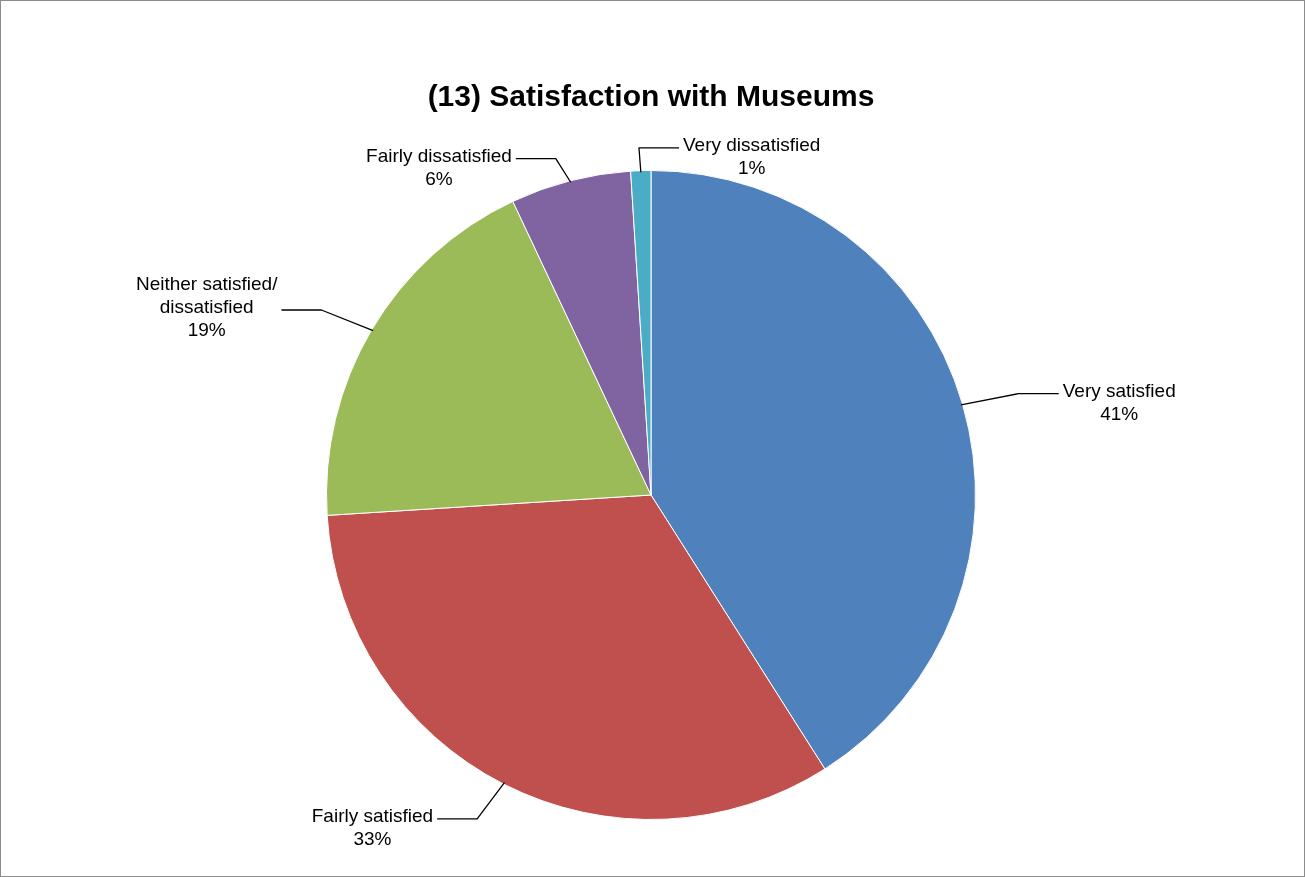  What do you see at coordinates (439, 155) in the screenshot?
I see `slice-label: Fairly dissatisfied` at bounding box center [439, 155].